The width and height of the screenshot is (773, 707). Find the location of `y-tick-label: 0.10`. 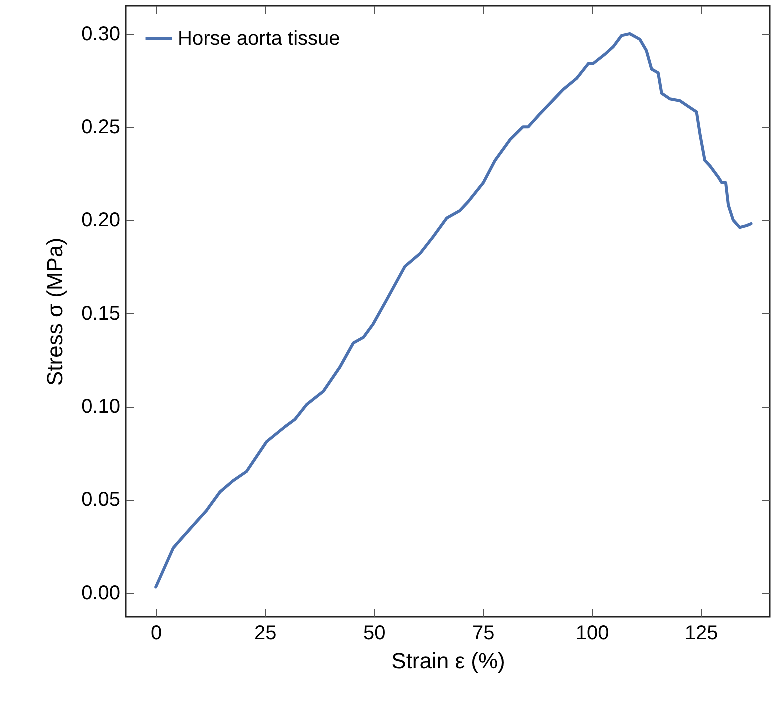

y-tick-label: 0.10 is located at coordinates (101, 407).